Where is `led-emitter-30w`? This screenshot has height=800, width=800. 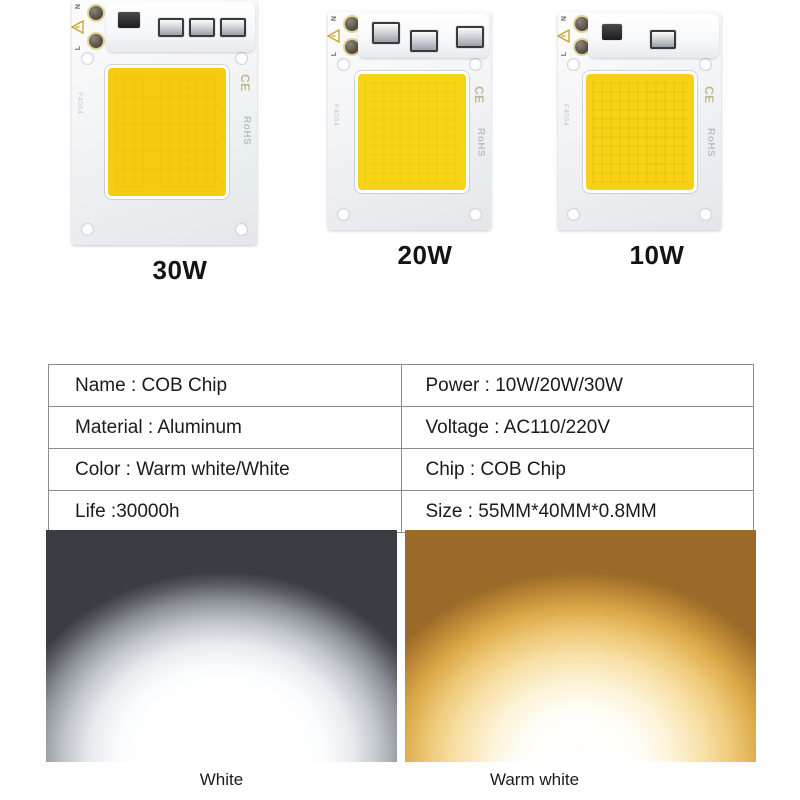 led-emitter-30w is located at coordinates (167, 132).